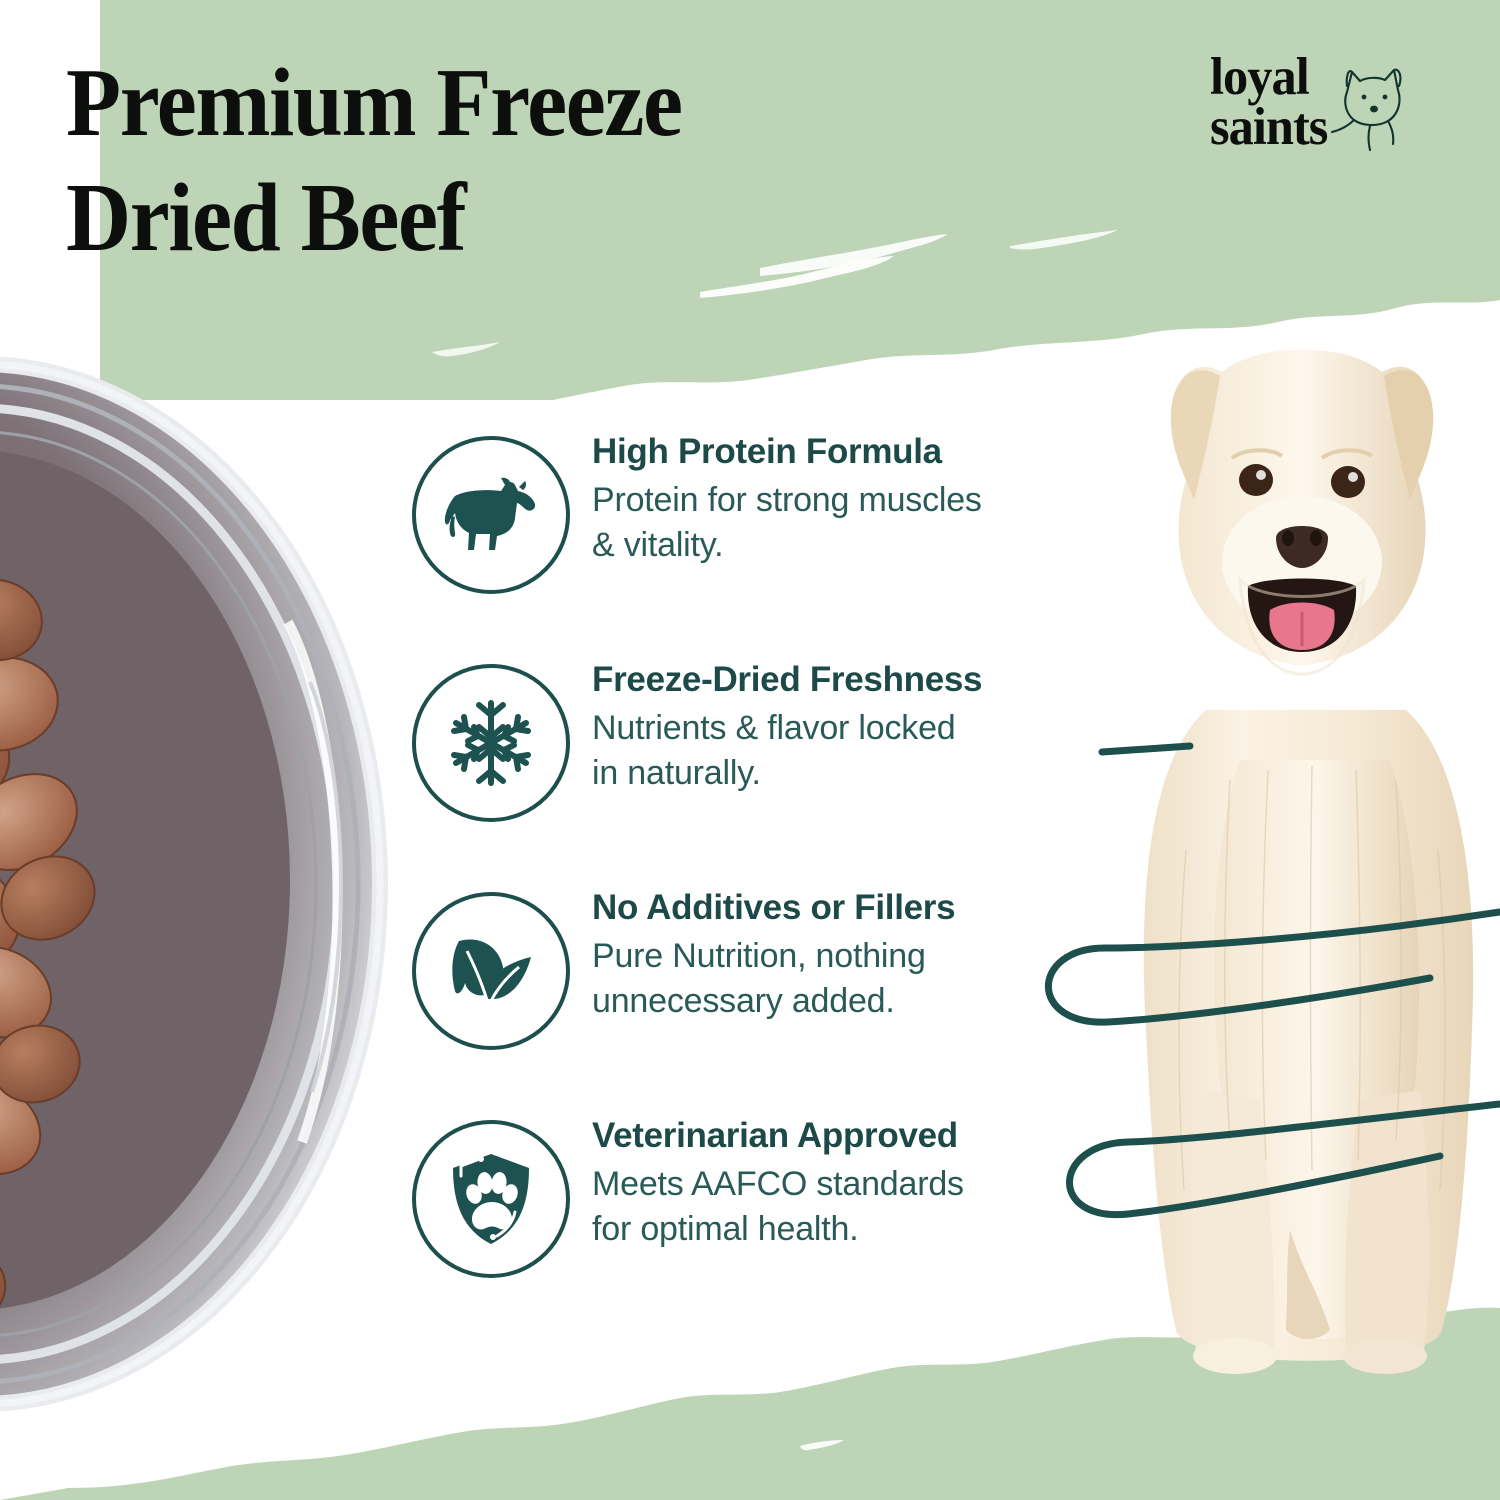 The height and width of the screenshot is (1500, 1500). I want to click on feature-description: Nutrients & flavor locked in naturally., so click(787, 751).